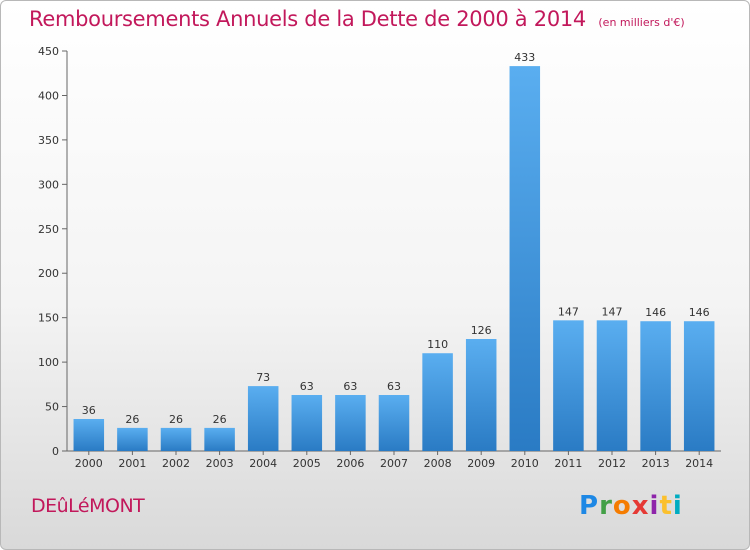 The image size is (750, 550). Describe the element at coordinates (612, 385) in the screenshot. I see `bar-2012` at that location.